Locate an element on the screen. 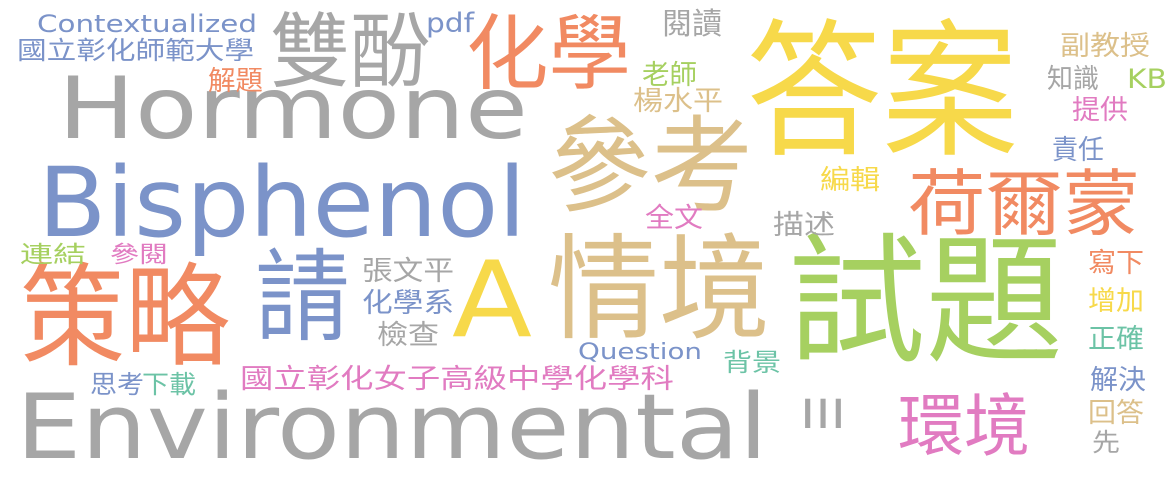 This screenshot has width=1175, height=482. word-cjk-37: 思考 is located at coordinates (117, 384).